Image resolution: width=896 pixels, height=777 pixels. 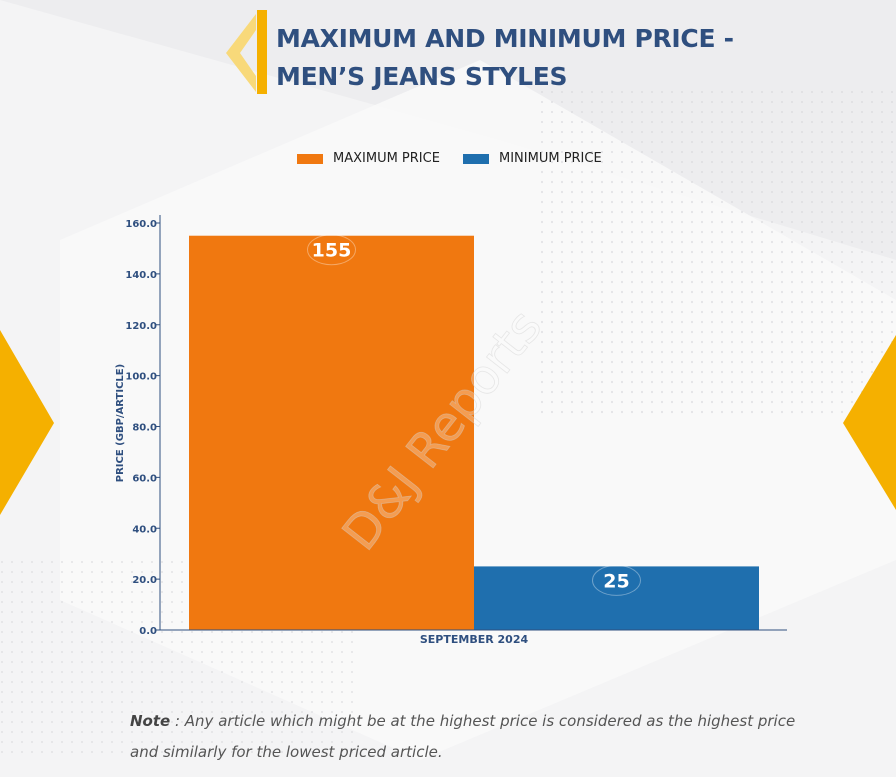 What do you see at coordinates (144, 478) in the screenshot?
I see `y-tick-label: 60.0` at bounding box center [144, 478].